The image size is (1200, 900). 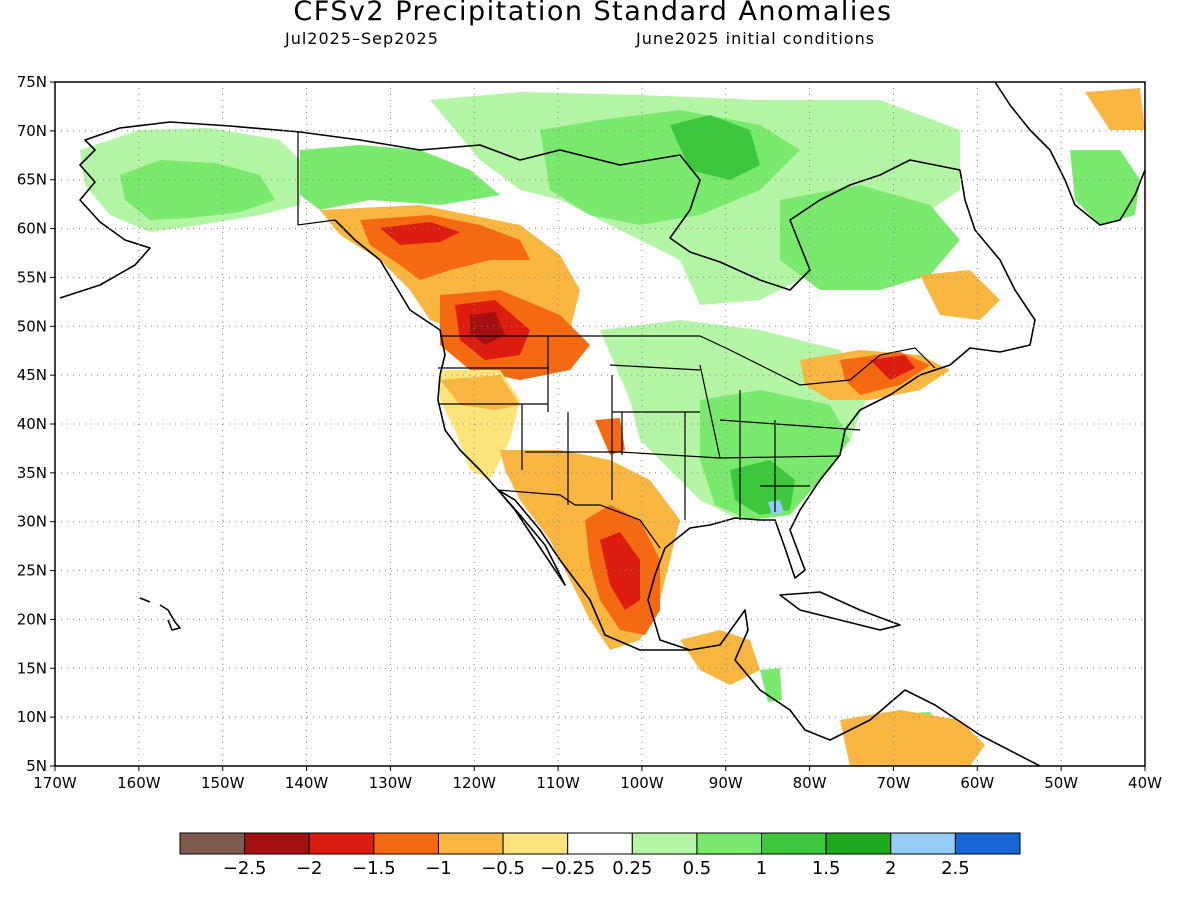 I want to click on us-east-coastline, so click(x=844, y=565).